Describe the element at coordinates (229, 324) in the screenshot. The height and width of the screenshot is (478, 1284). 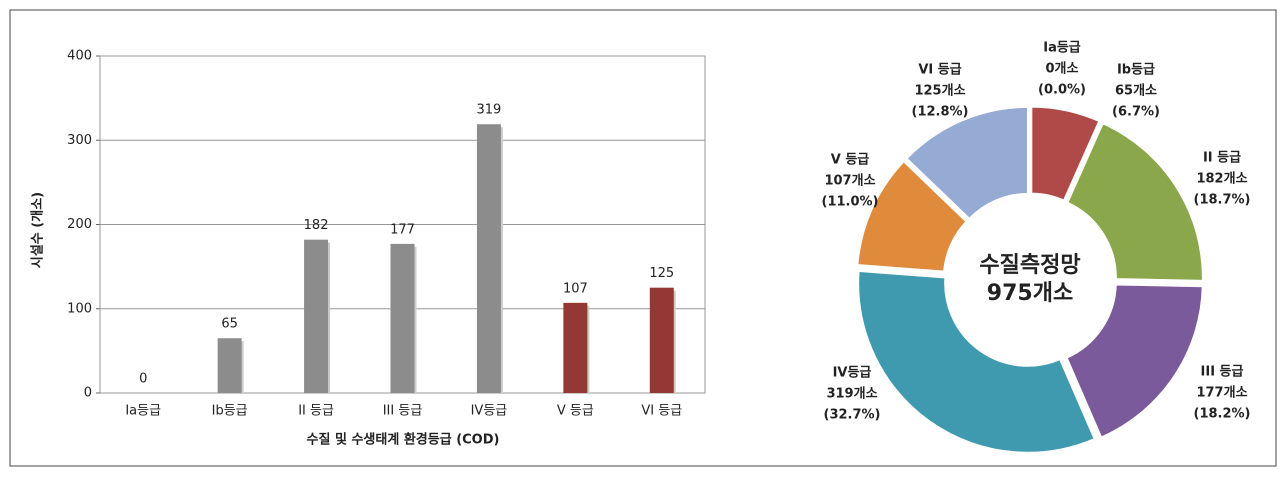
I see `data-label: 65` at that location.